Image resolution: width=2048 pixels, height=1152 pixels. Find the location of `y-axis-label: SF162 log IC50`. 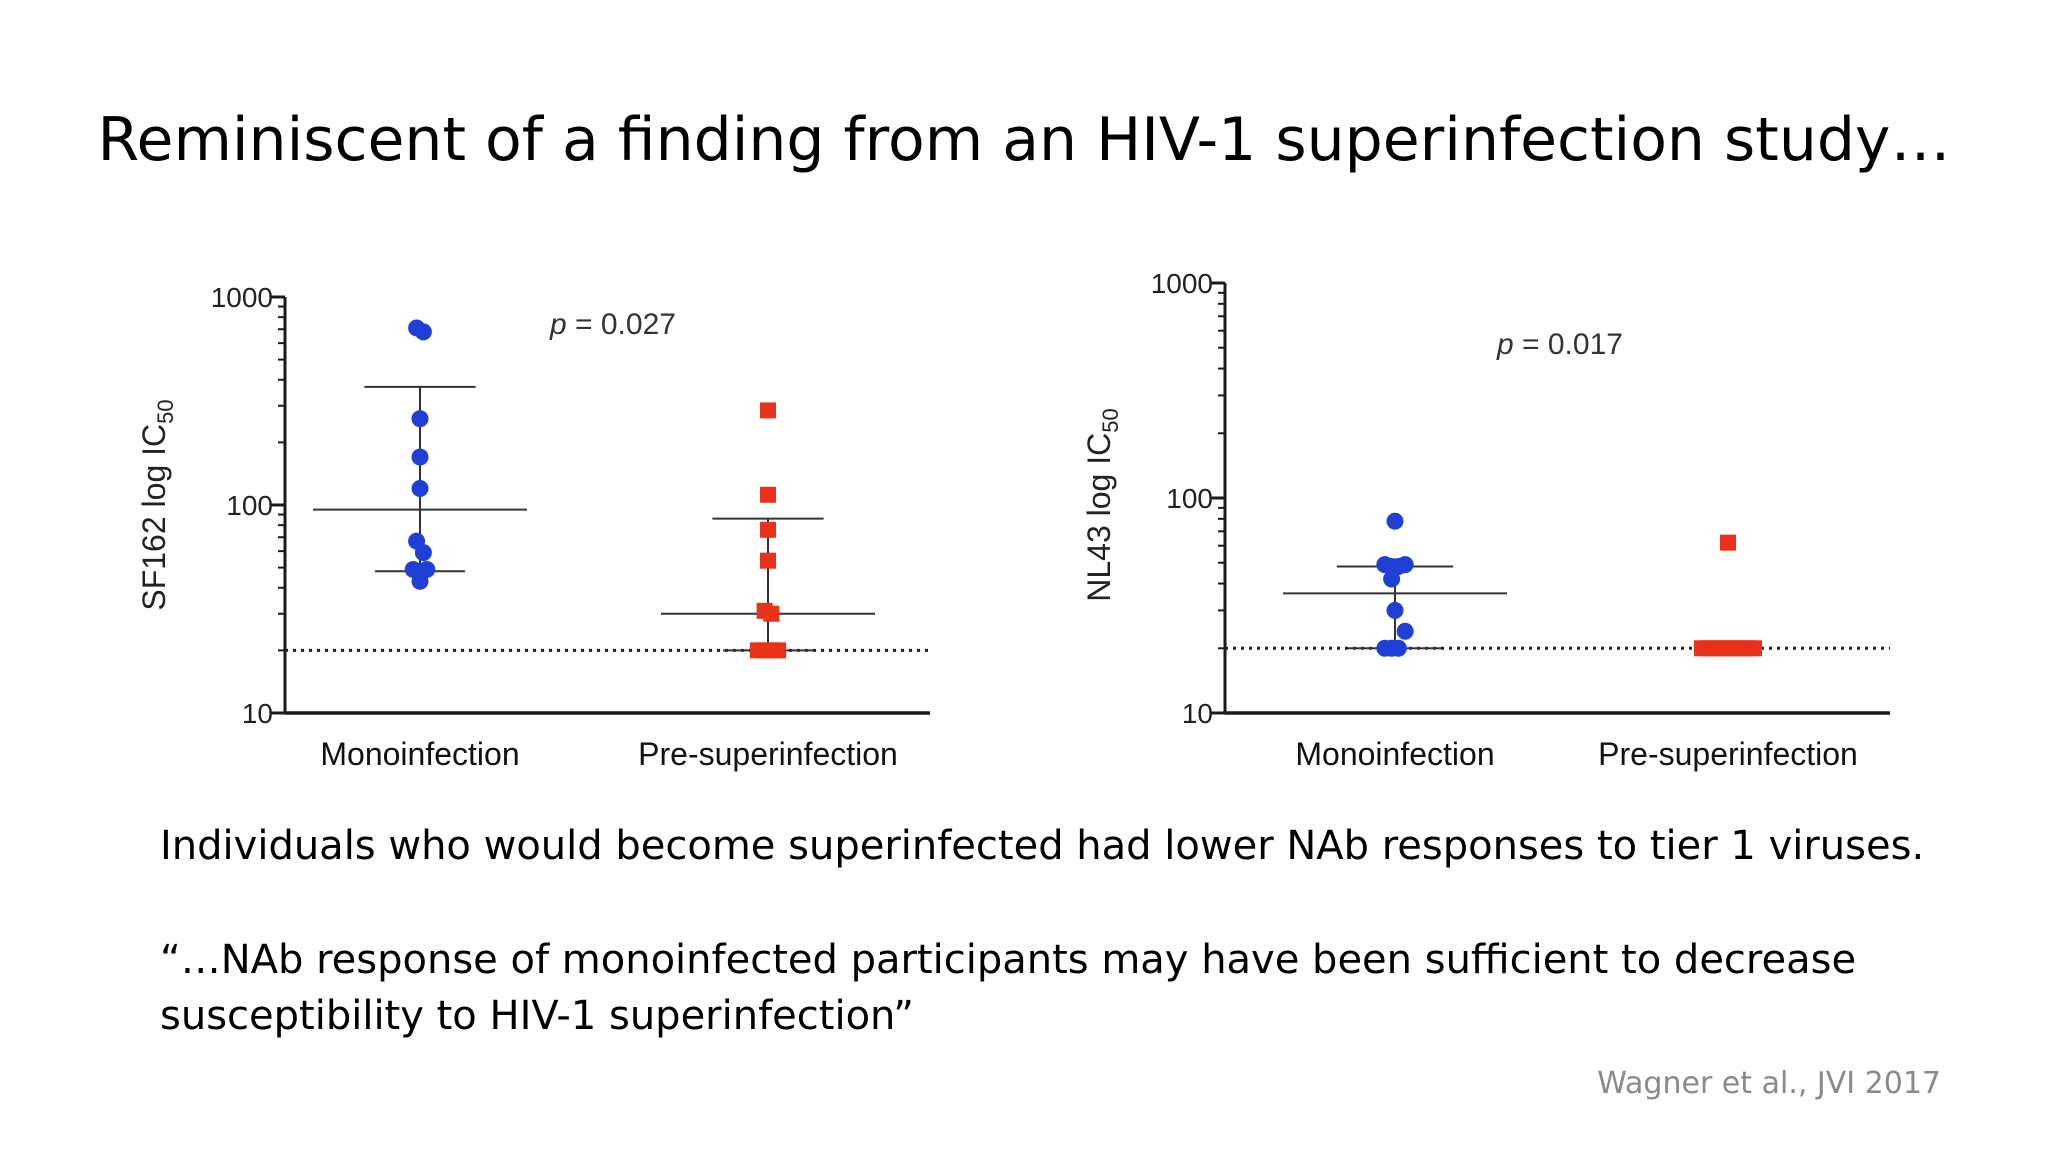

y-axis-label: SF162 log IC50 is located at coordinates (157, 504).